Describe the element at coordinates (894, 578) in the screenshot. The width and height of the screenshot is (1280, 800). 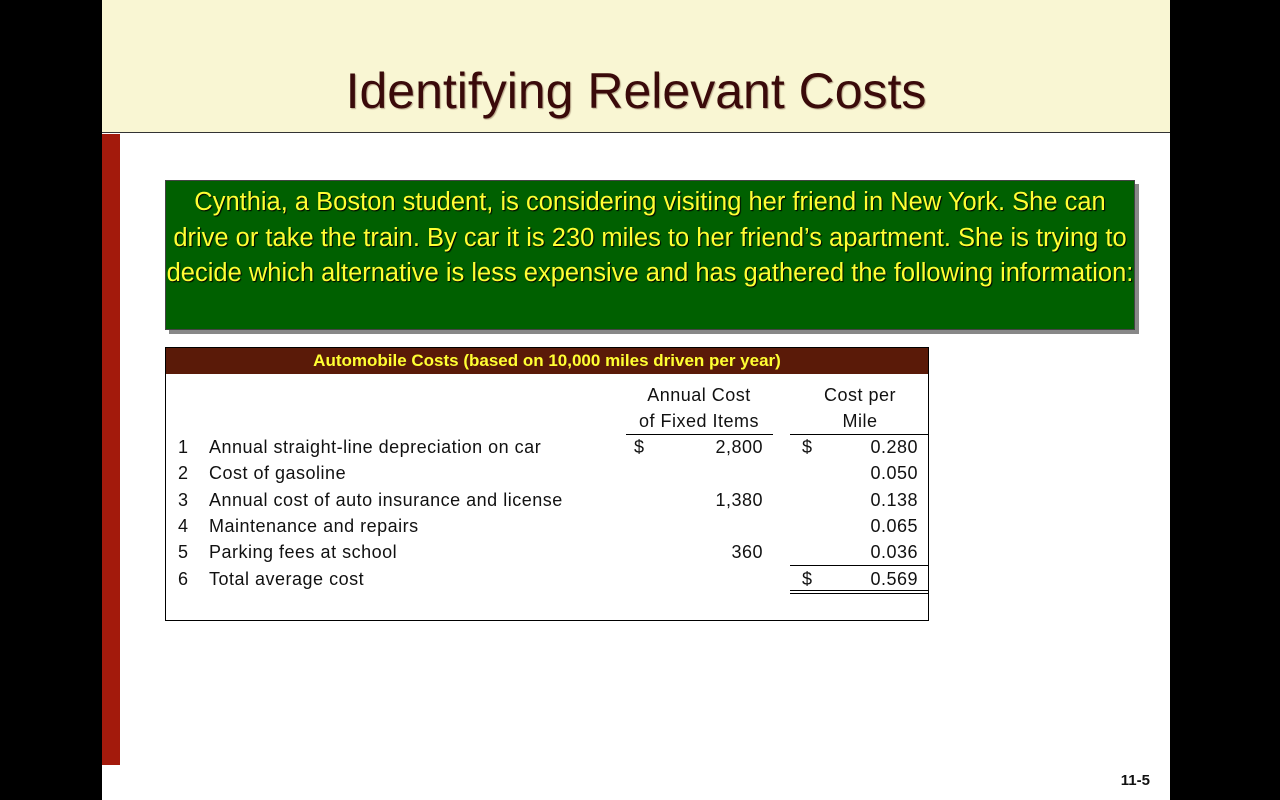
I see `cost-per-mile-value: 0.569` at that location.